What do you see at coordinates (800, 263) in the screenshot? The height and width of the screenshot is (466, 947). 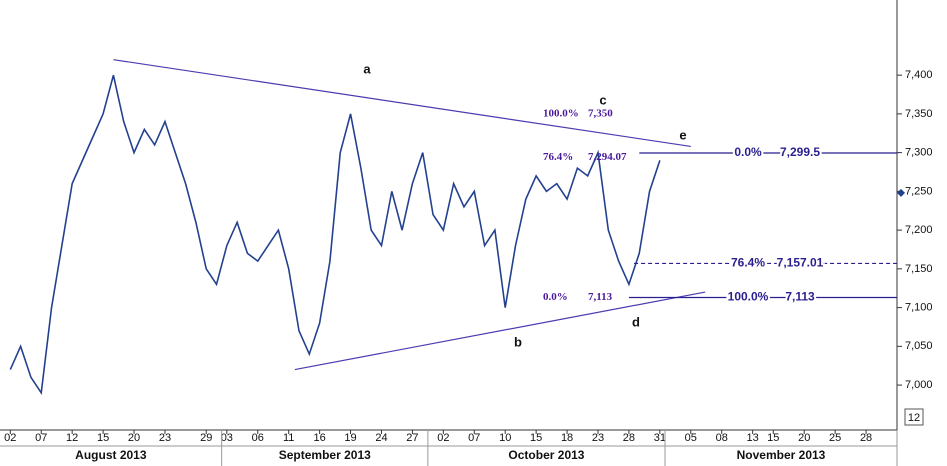 I see `fib-level-value: 7,157.01` at bounding box center [800, 263].